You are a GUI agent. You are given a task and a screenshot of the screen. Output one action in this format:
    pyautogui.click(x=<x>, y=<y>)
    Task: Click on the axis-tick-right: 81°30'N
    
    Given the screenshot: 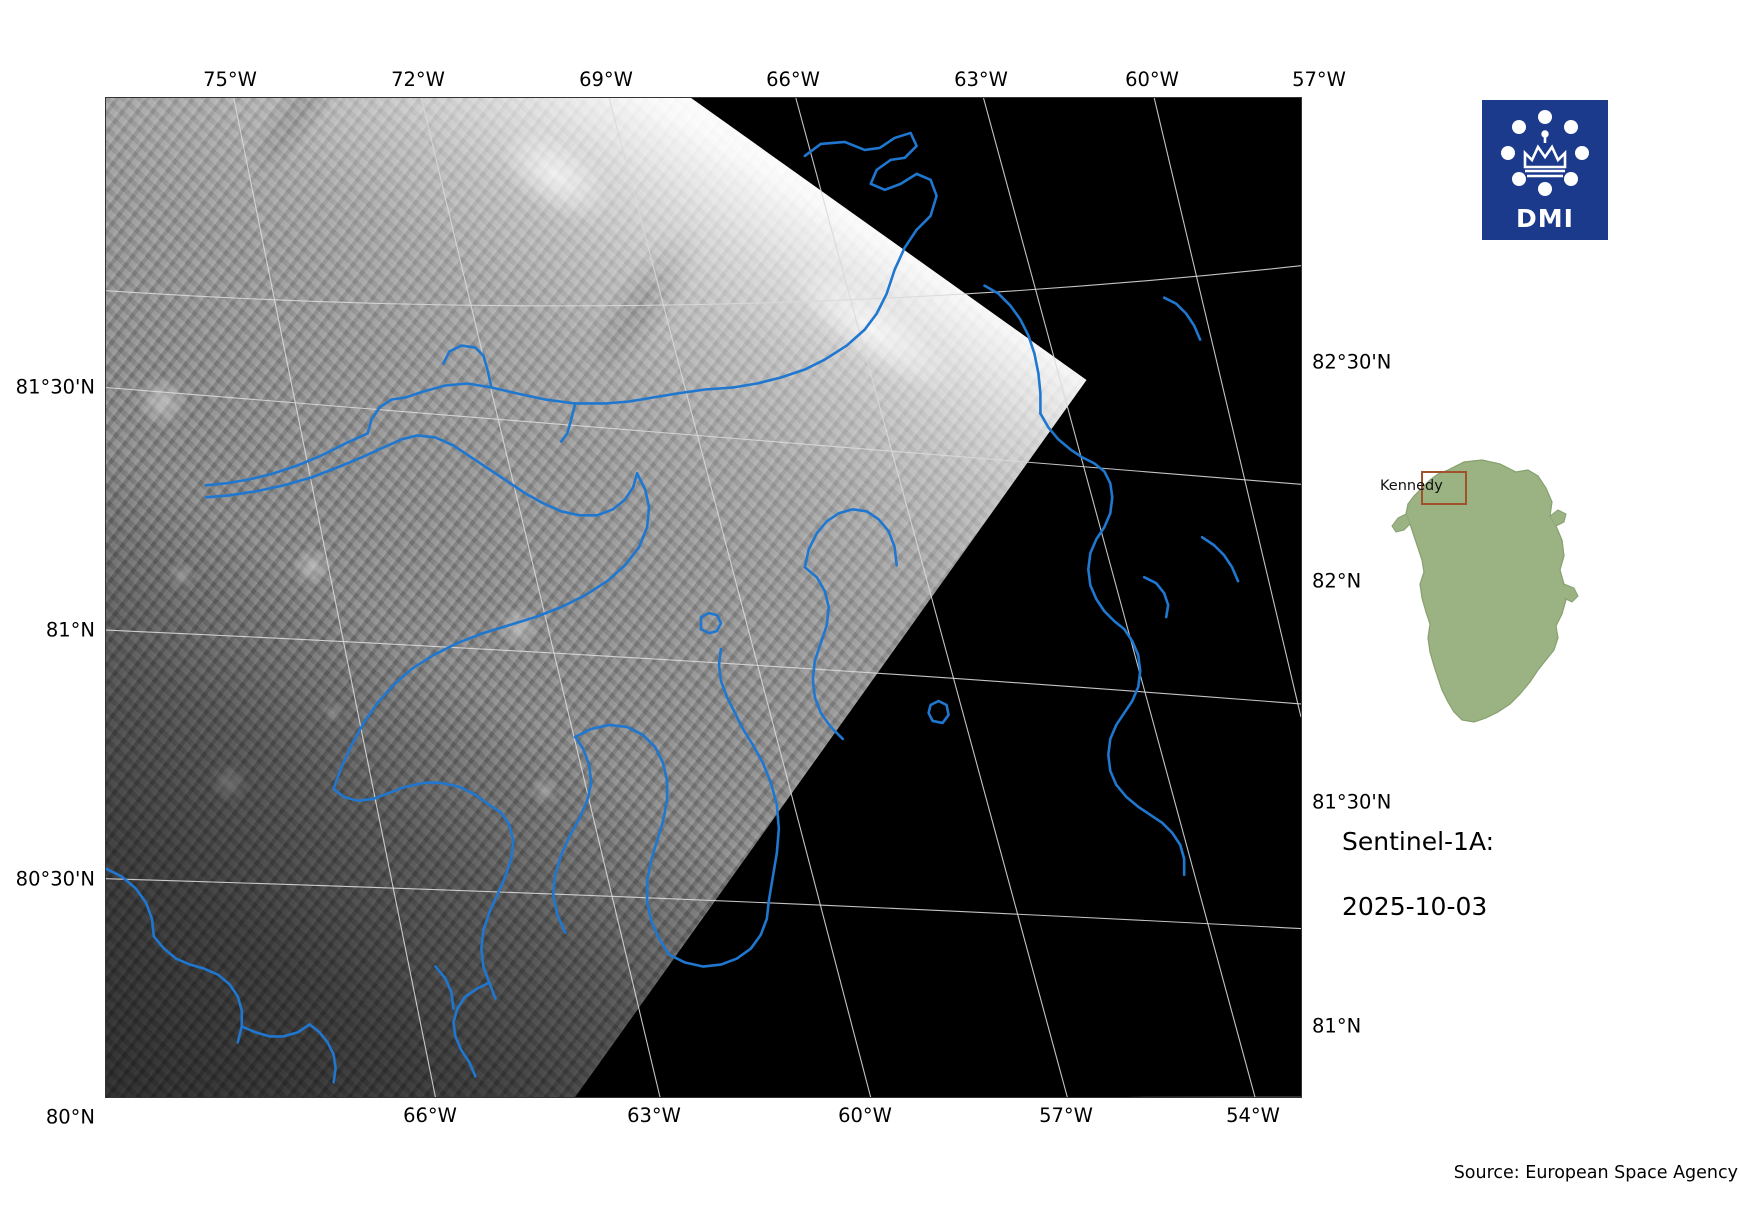 What is the action you would take?
    pyautogui.click(x=1352, y=802)
    